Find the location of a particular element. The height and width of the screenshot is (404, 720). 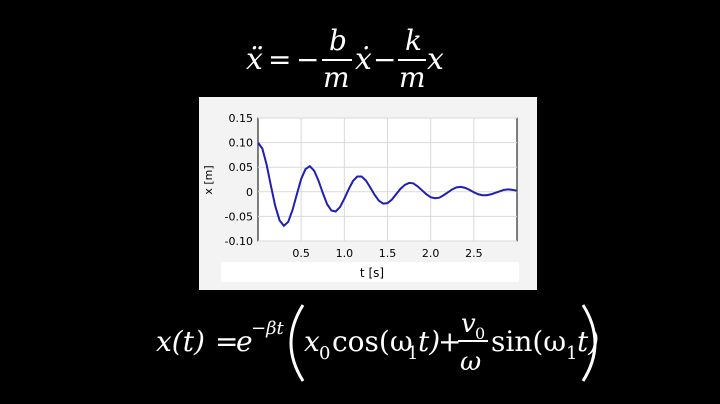

grid is located at coordinates (387, 179).